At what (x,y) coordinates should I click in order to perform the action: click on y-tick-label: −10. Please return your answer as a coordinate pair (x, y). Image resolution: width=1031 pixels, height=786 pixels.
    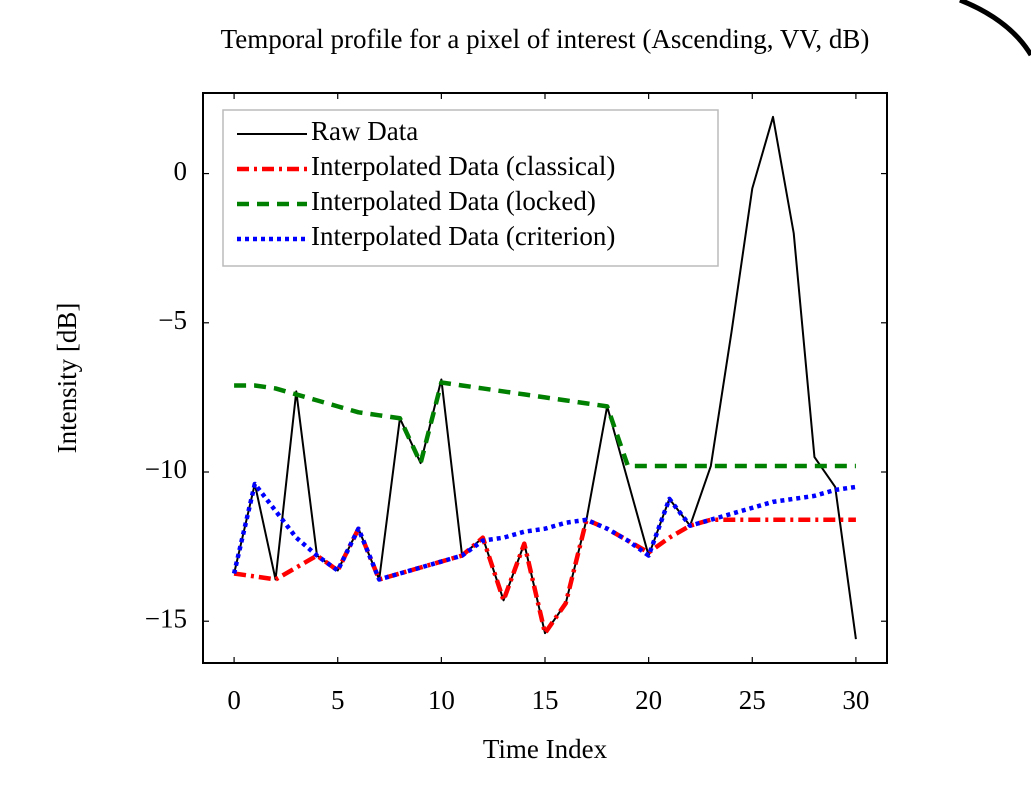
    Looking at the image, I should click on (166, 469).